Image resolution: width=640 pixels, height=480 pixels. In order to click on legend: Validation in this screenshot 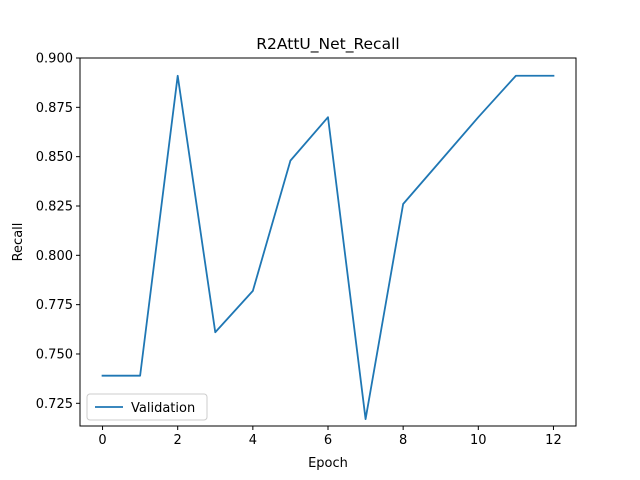, I will do `click(147, 407)`.